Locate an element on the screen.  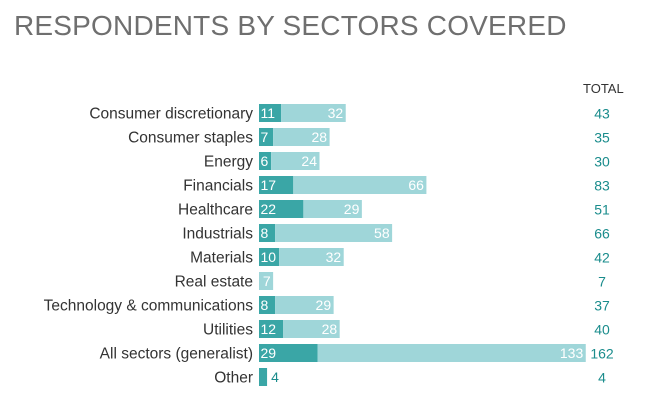
bar-value-label: 66 is located at coordinates (416, 185).